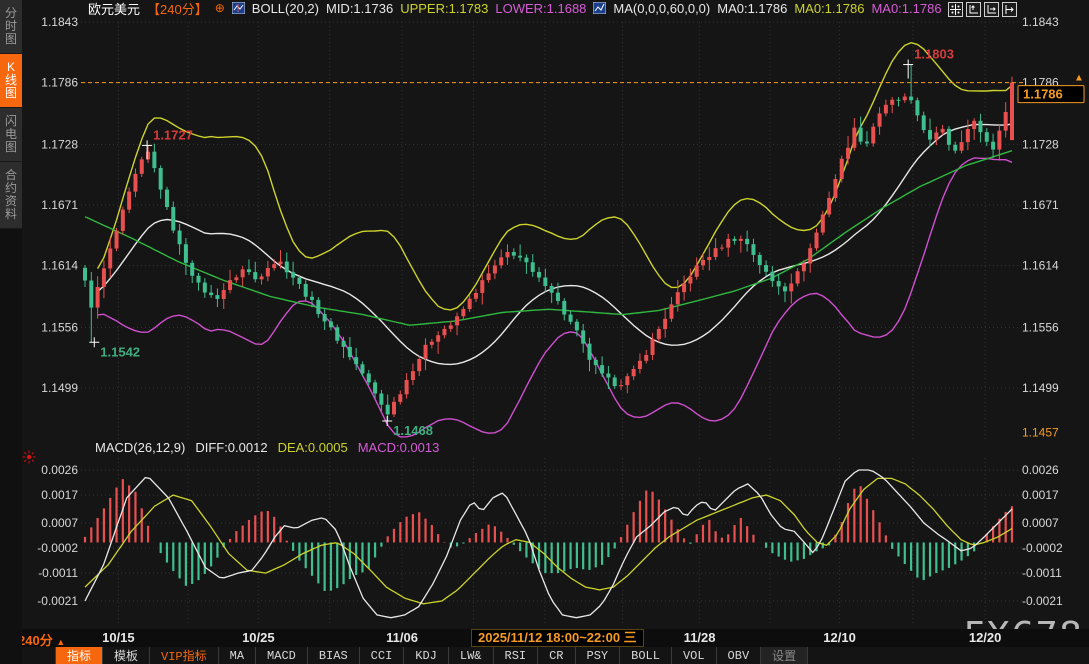 The width and height of the screenshot is (1089, 664). What do you see at coordinates (120, 351) in the screenshot?
I see `price-marker-label: 1.1542` at bounding box center [120, 351].